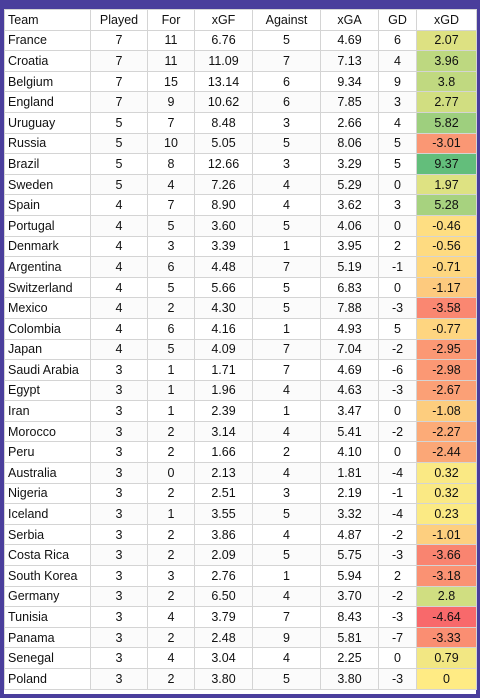  What do you see at coordinates (447, 287) in the screenshot?
I see `cell-xgd: -1.17` at bounding box center [447, 287].